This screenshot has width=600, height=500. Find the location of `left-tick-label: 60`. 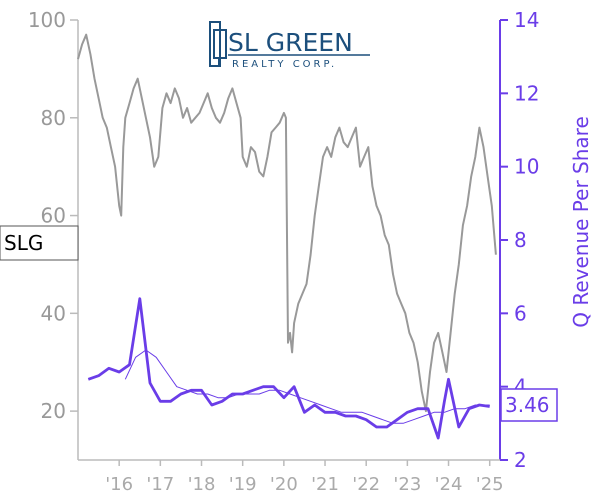

left-tick-label: 60 is located at coordinates (53, 216).